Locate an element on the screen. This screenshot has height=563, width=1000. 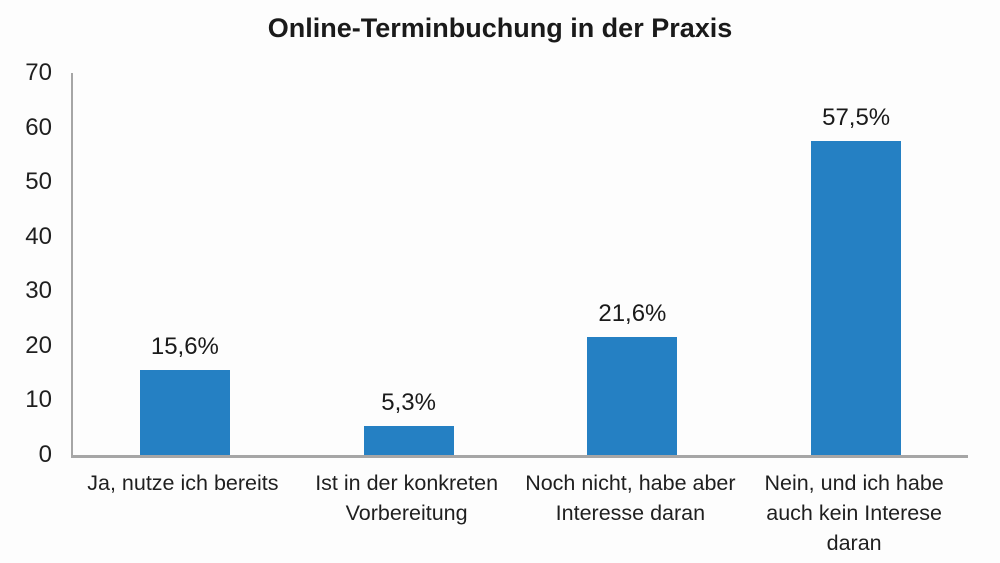
y-axis-tick-label: 20 is located at coordinates (38, 345).